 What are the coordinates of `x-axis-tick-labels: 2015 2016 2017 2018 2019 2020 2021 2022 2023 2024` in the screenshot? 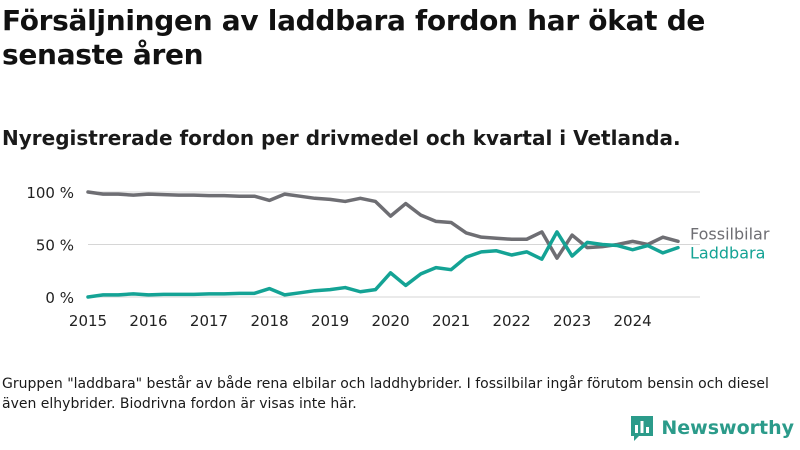 It's located at (360, 321).